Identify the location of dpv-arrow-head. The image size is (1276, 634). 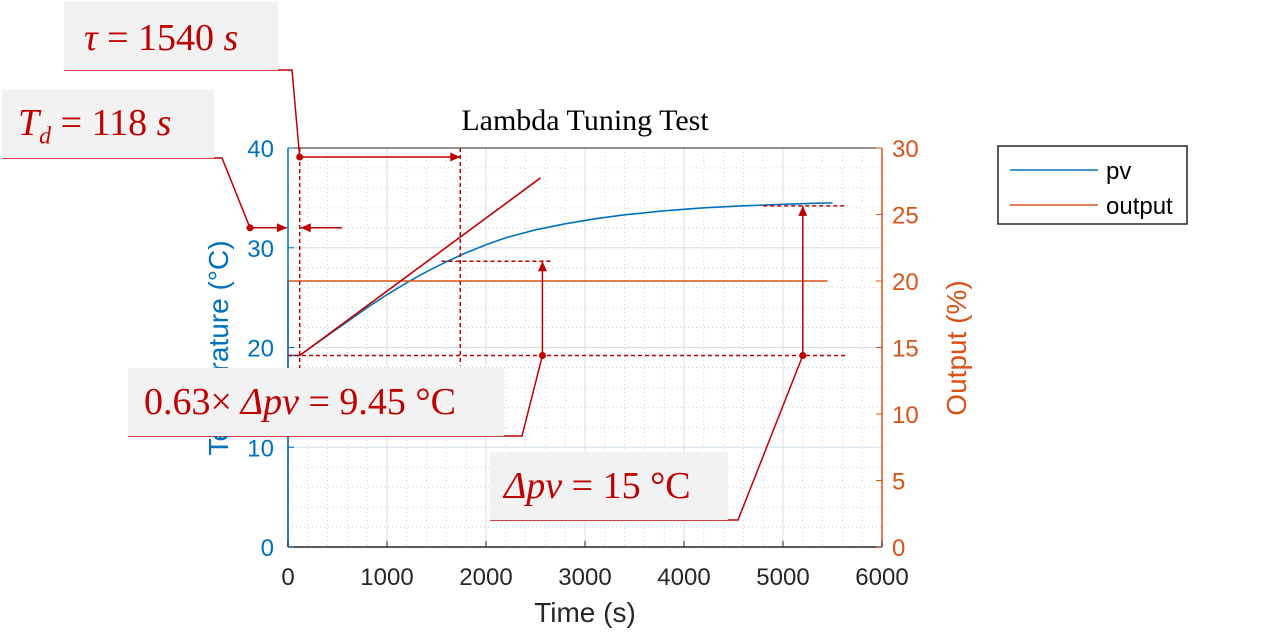
(803, 210).